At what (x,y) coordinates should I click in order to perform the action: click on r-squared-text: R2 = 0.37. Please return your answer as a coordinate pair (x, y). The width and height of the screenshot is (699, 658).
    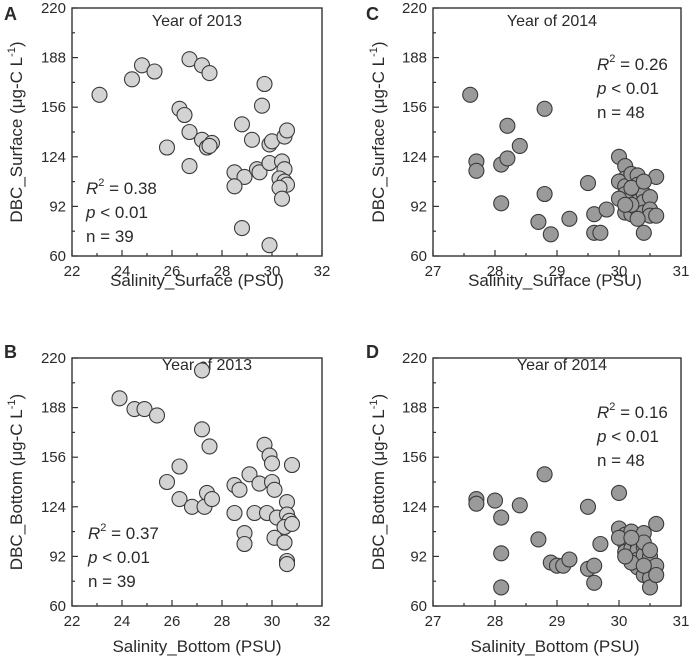
    Looking at the image, I should click on (123, 532).